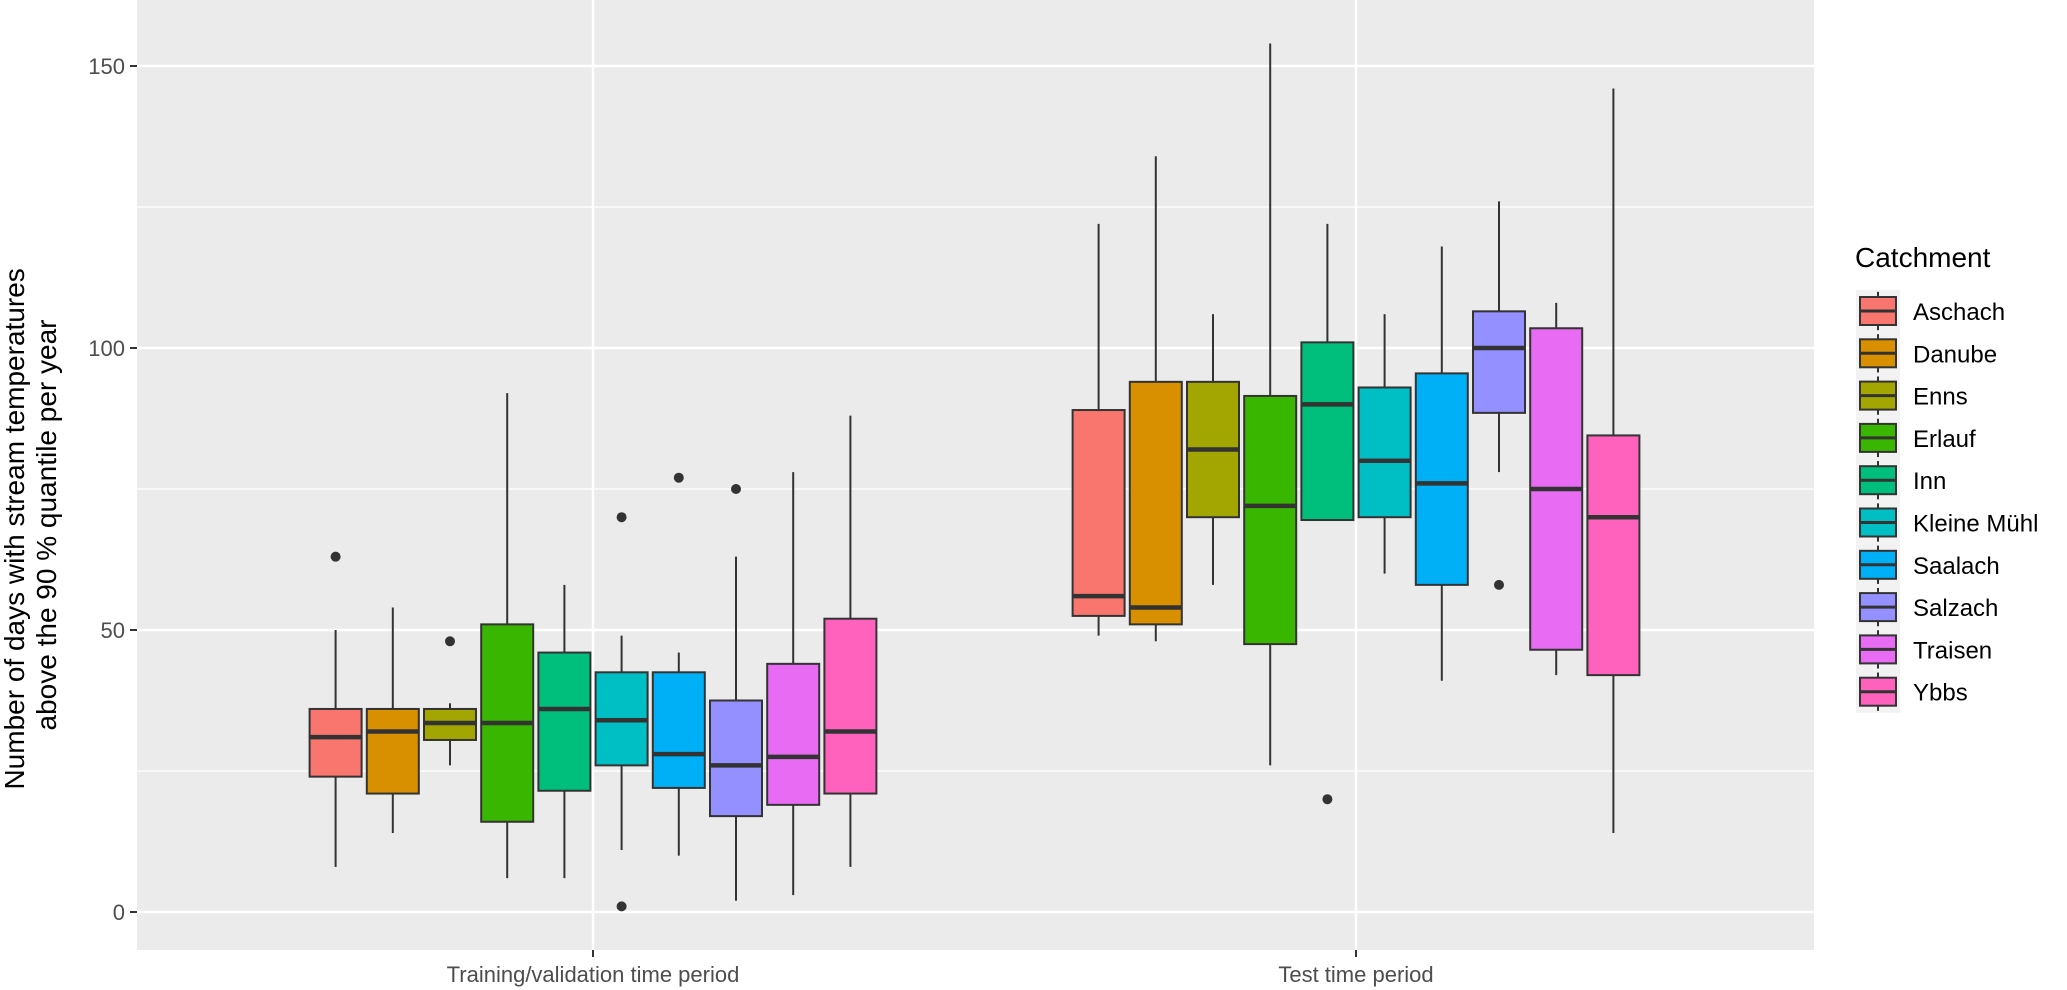 This screenshot has width=2067, height=990. I want to click on box-kleine-mühl-test, so click(1384, 444).